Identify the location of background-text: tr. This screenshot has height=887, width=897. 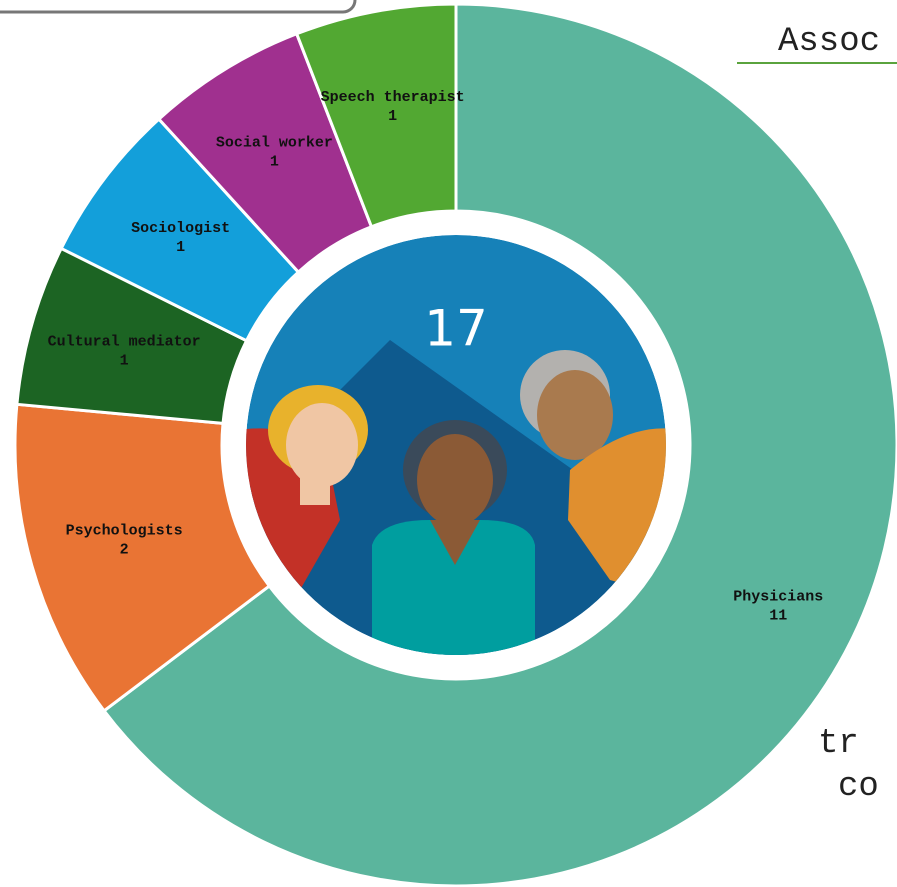
(838, 744).